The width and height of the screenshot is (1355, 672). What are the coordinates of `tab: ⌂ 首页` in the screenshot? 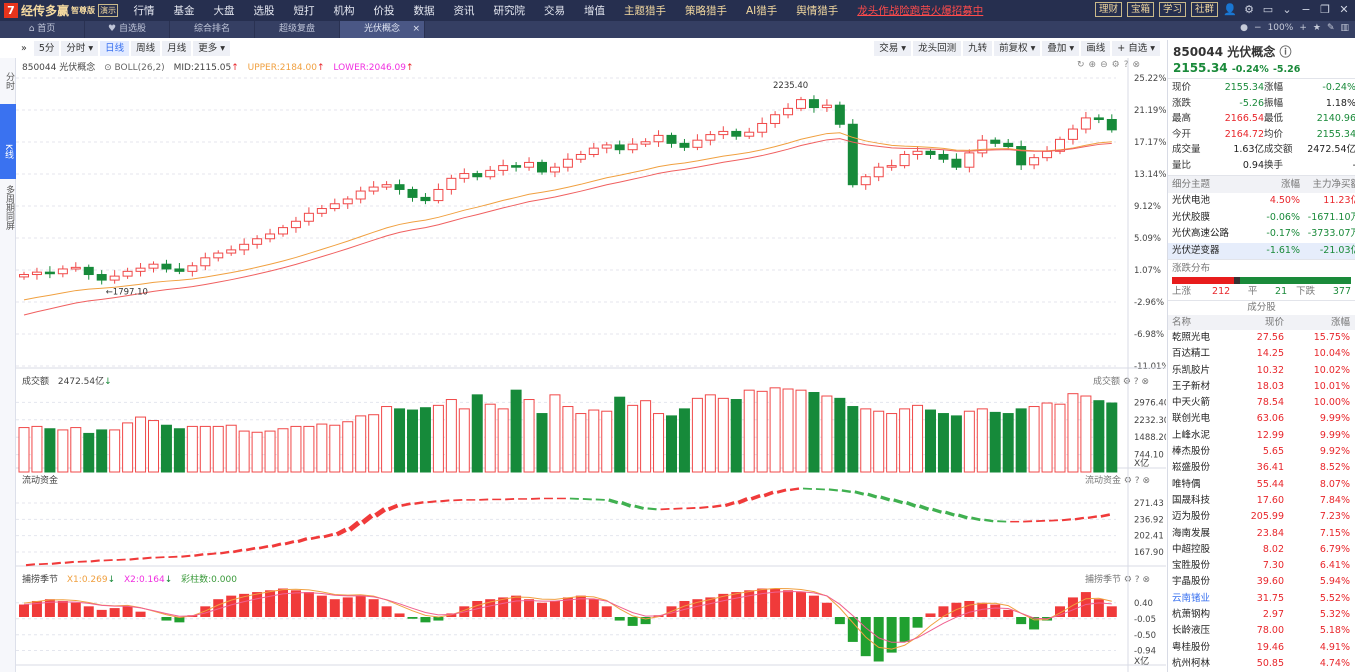 It's located at (42, 29).